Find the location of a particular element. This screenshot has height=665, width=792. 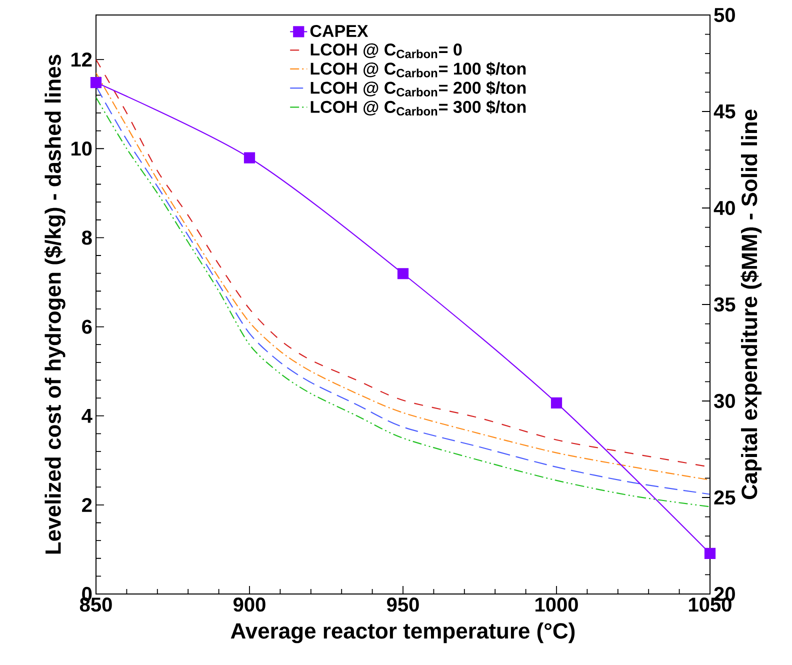

x-tick-label: 900 is located at coordinates (250, 605).